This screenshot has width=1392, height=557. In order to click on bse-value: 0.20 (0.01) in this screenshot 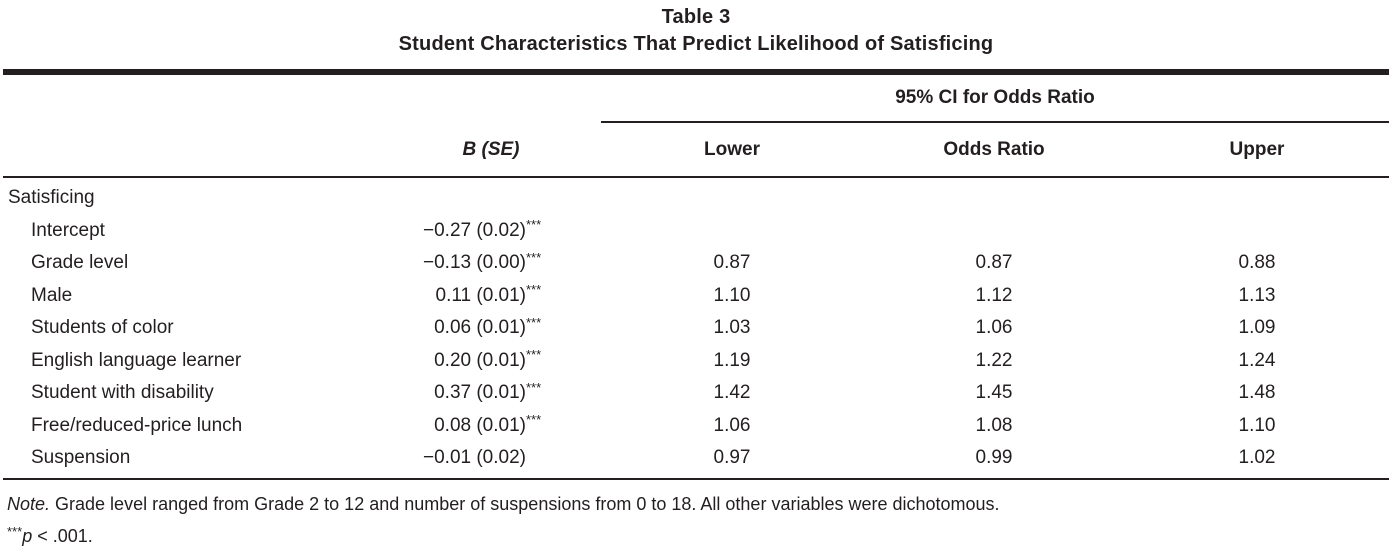, I will do `click(480, 360)`.